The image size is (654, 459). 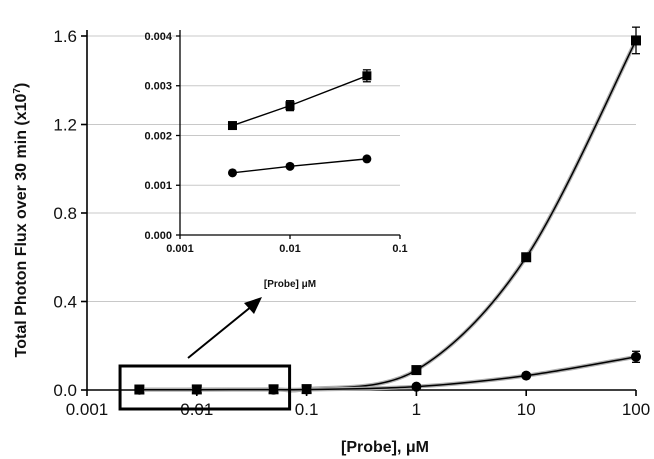 What do you see at coordinates (65, 36) in the screenshot?
I see `main-y-tick-label: 1.6` at bounding box center [65, 36].